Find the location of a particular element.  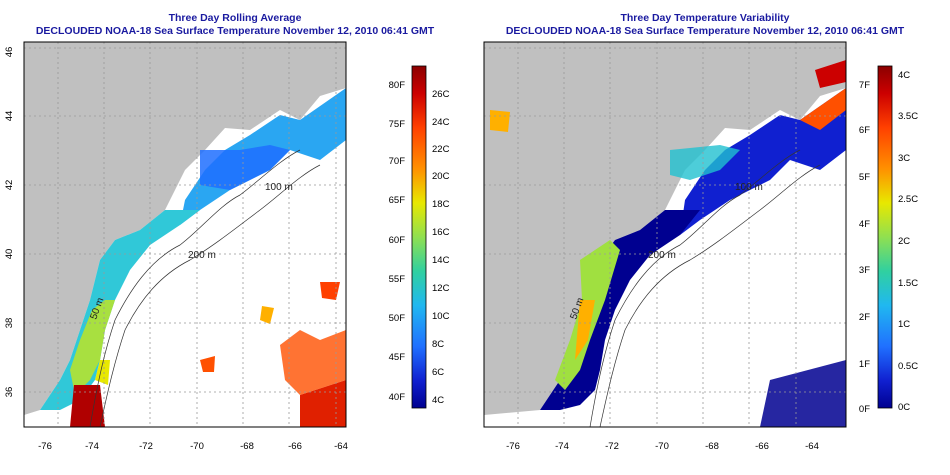

colorbar-label-f: 60F is located at coordinates (397, 240).